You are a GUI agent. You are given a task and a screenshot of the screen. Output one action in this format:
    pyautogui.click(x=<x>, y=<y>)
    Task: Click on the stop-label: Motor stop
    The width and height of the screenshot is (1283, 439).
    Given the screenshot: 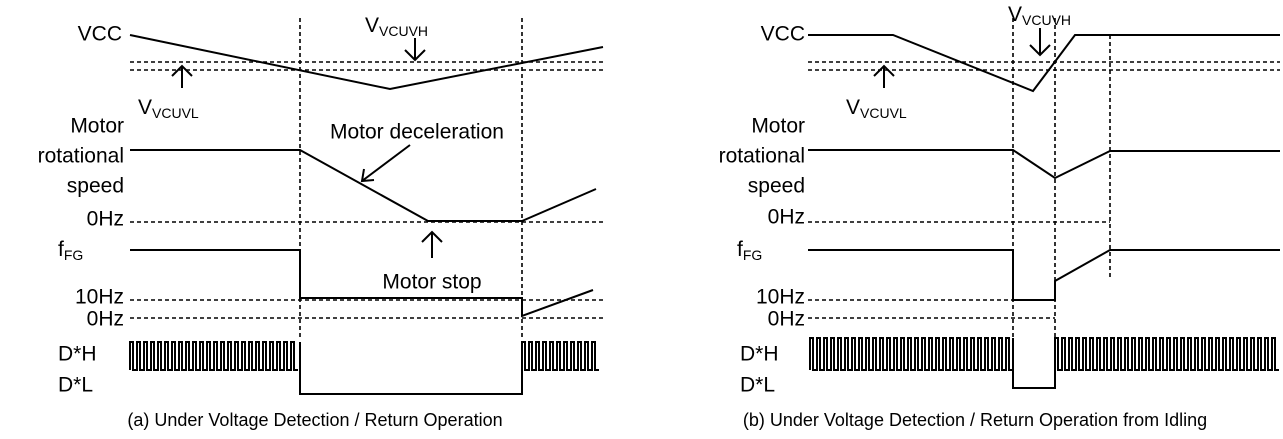 What is the action you would take?
    pyautogui.click(x=431, y=282)
    